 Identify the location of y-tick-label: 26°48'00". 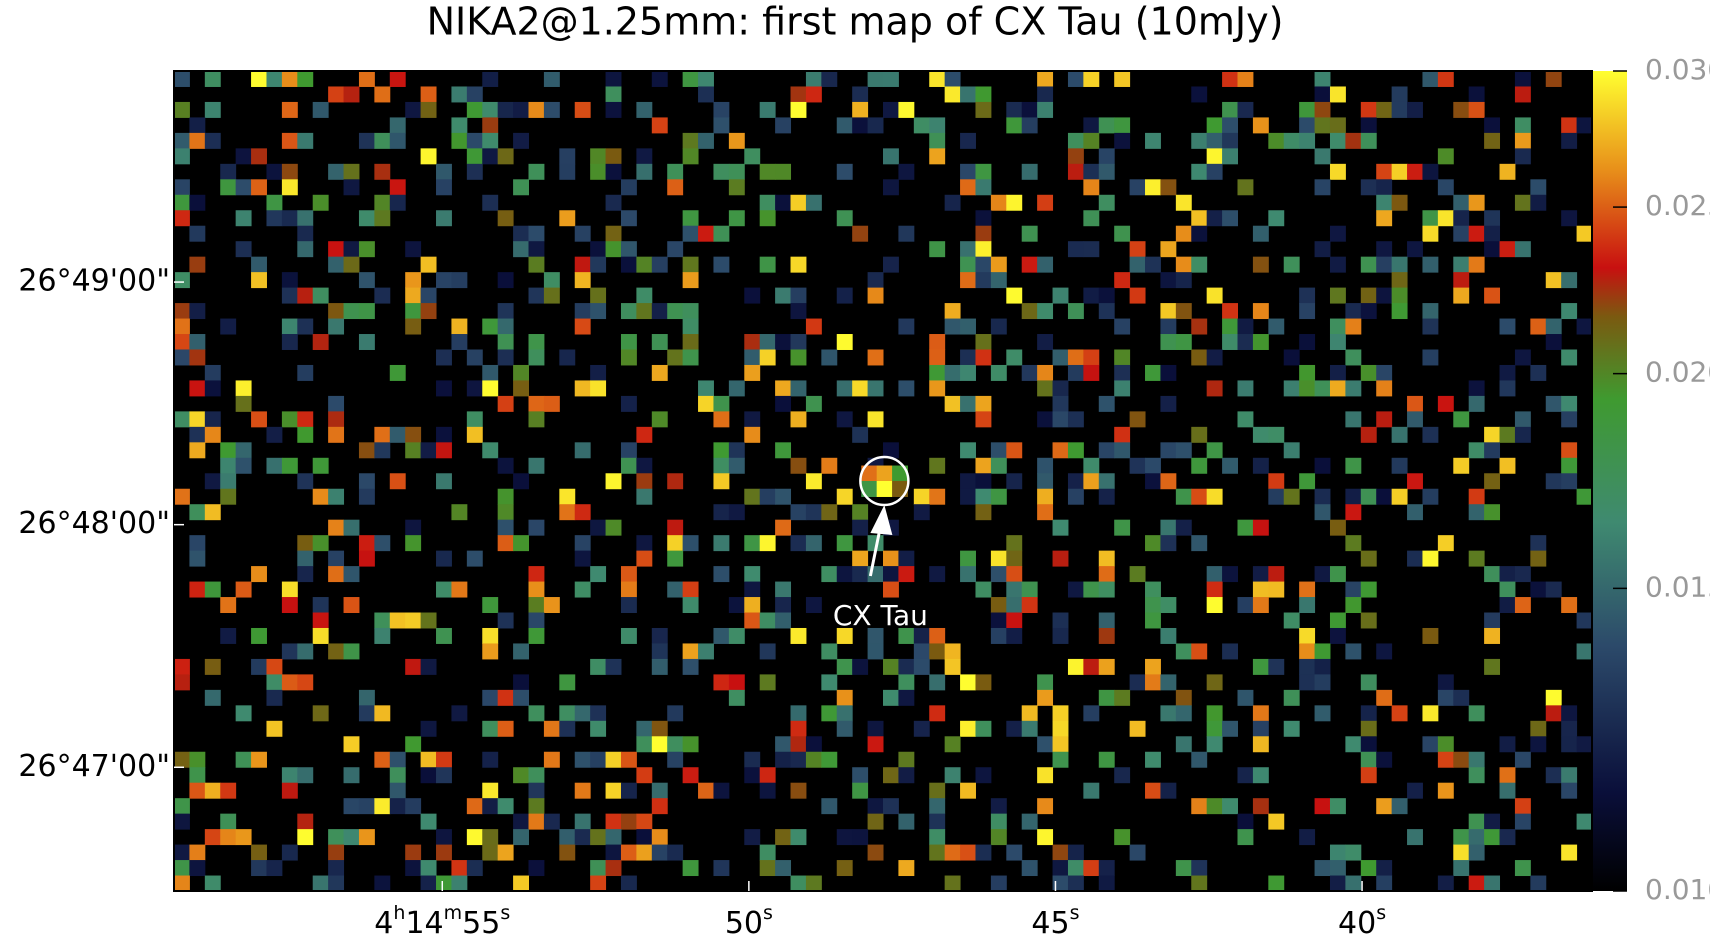
(94, 523).